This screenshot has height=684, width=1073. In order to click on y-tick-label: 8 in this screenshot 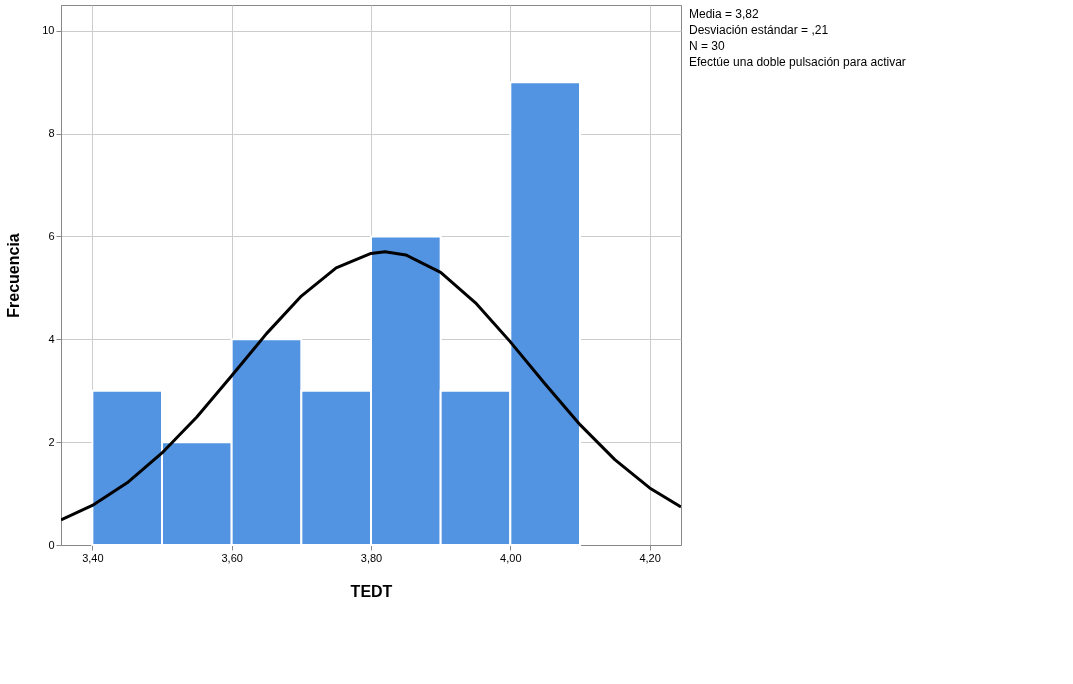, I will do `click(51, 133)`.